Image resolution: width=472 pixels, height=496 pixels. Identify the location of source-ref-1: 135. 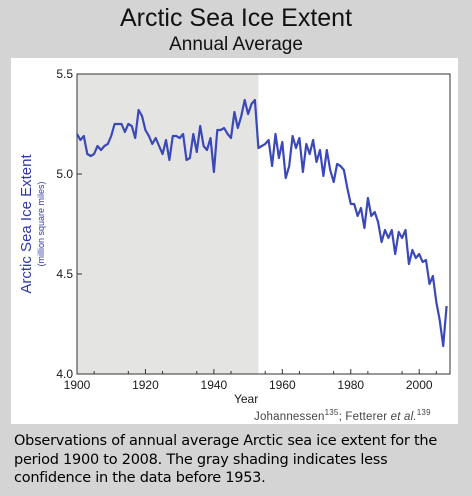
(331, 412).